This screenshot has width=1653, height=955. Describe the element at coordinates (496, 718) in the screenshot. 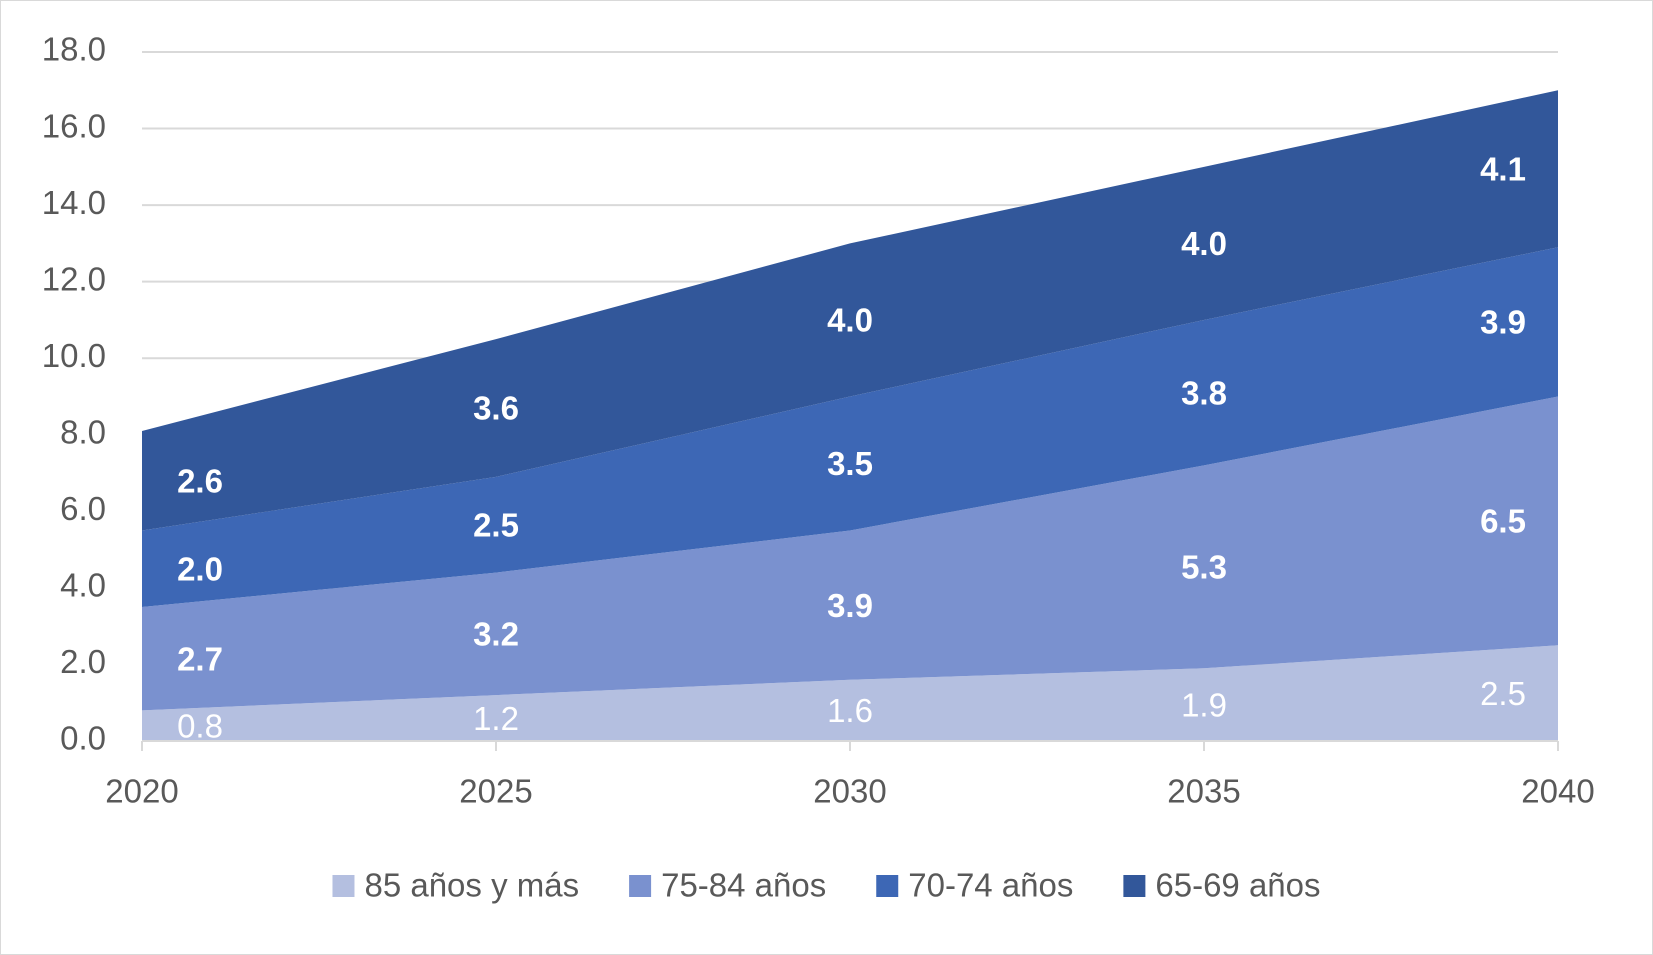

I see `data-label: 1.2` at that location.